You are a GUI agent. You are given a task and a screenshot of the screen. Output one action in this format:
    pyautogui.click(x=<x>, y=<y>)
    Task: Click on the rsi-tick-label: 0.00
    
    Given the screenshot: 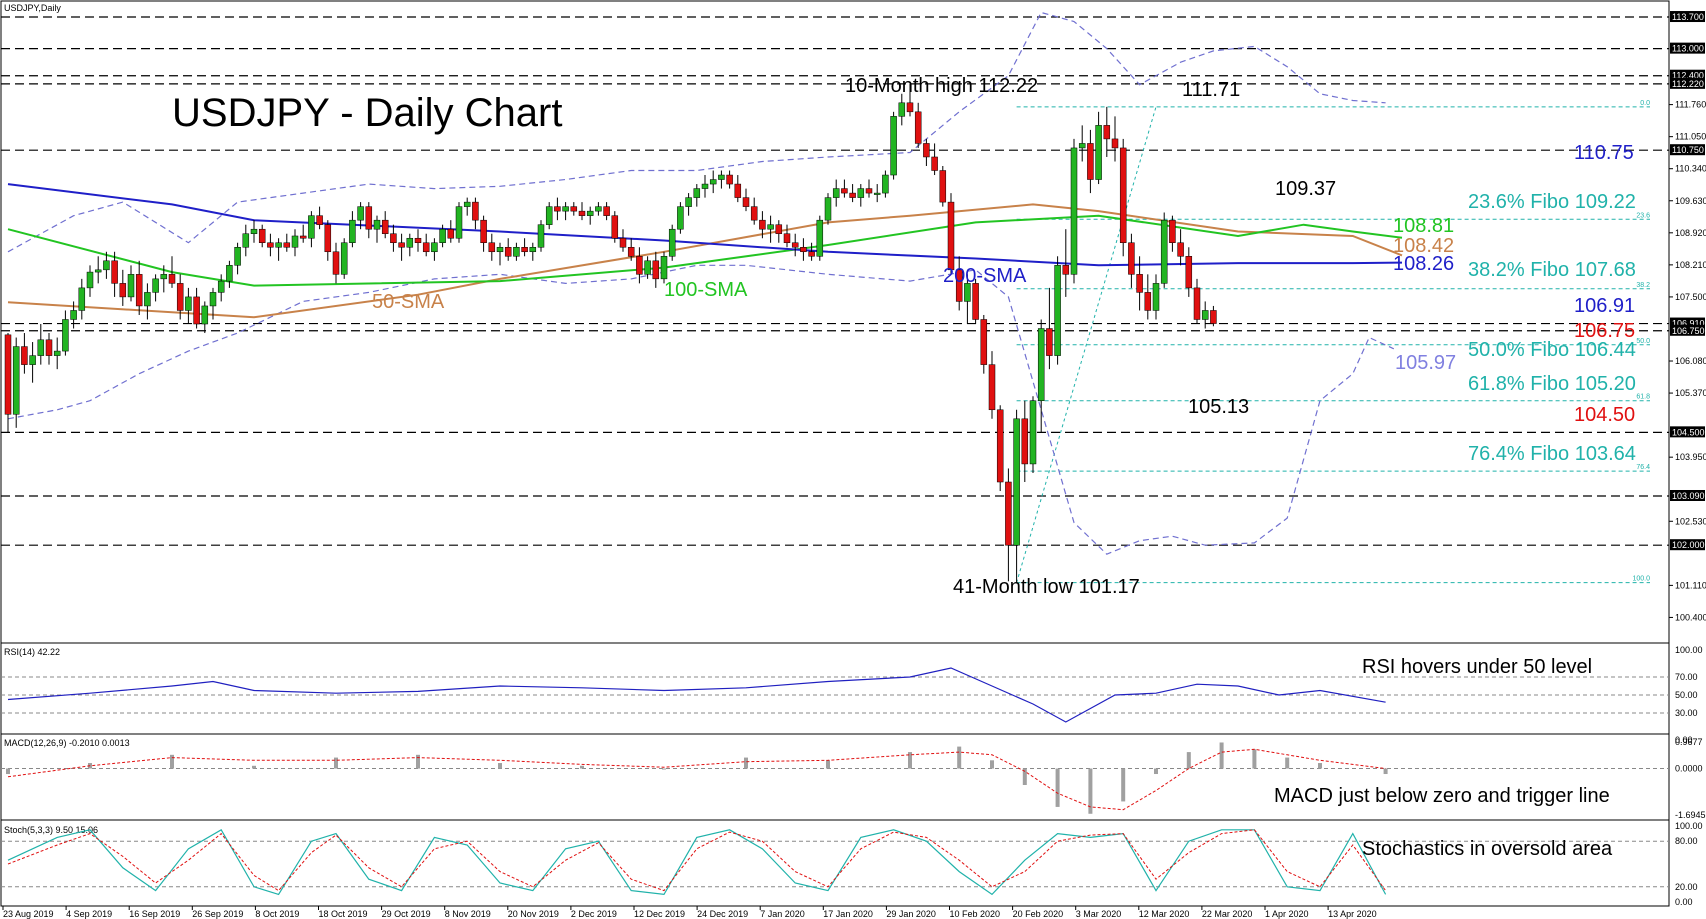 What is the action you would take?
    pyautogui.click(x=1684, y=740)
    